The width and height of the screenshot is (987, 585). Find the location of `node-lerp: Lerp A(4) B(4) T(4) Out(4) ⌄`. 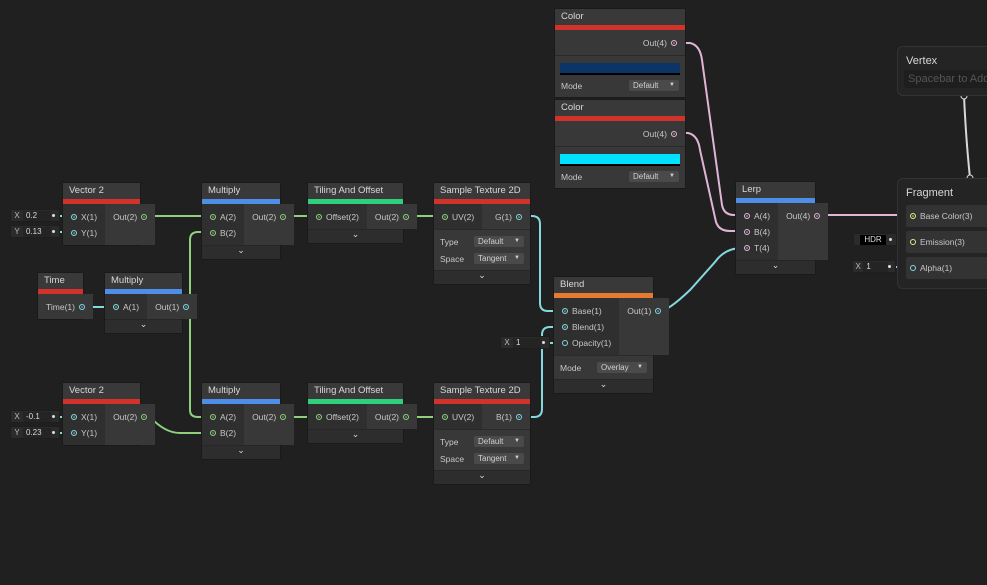

node-lerp: Lerp A(4) B(4) T(4) Out(4) ⌄ is located at coordinates (782, 228).